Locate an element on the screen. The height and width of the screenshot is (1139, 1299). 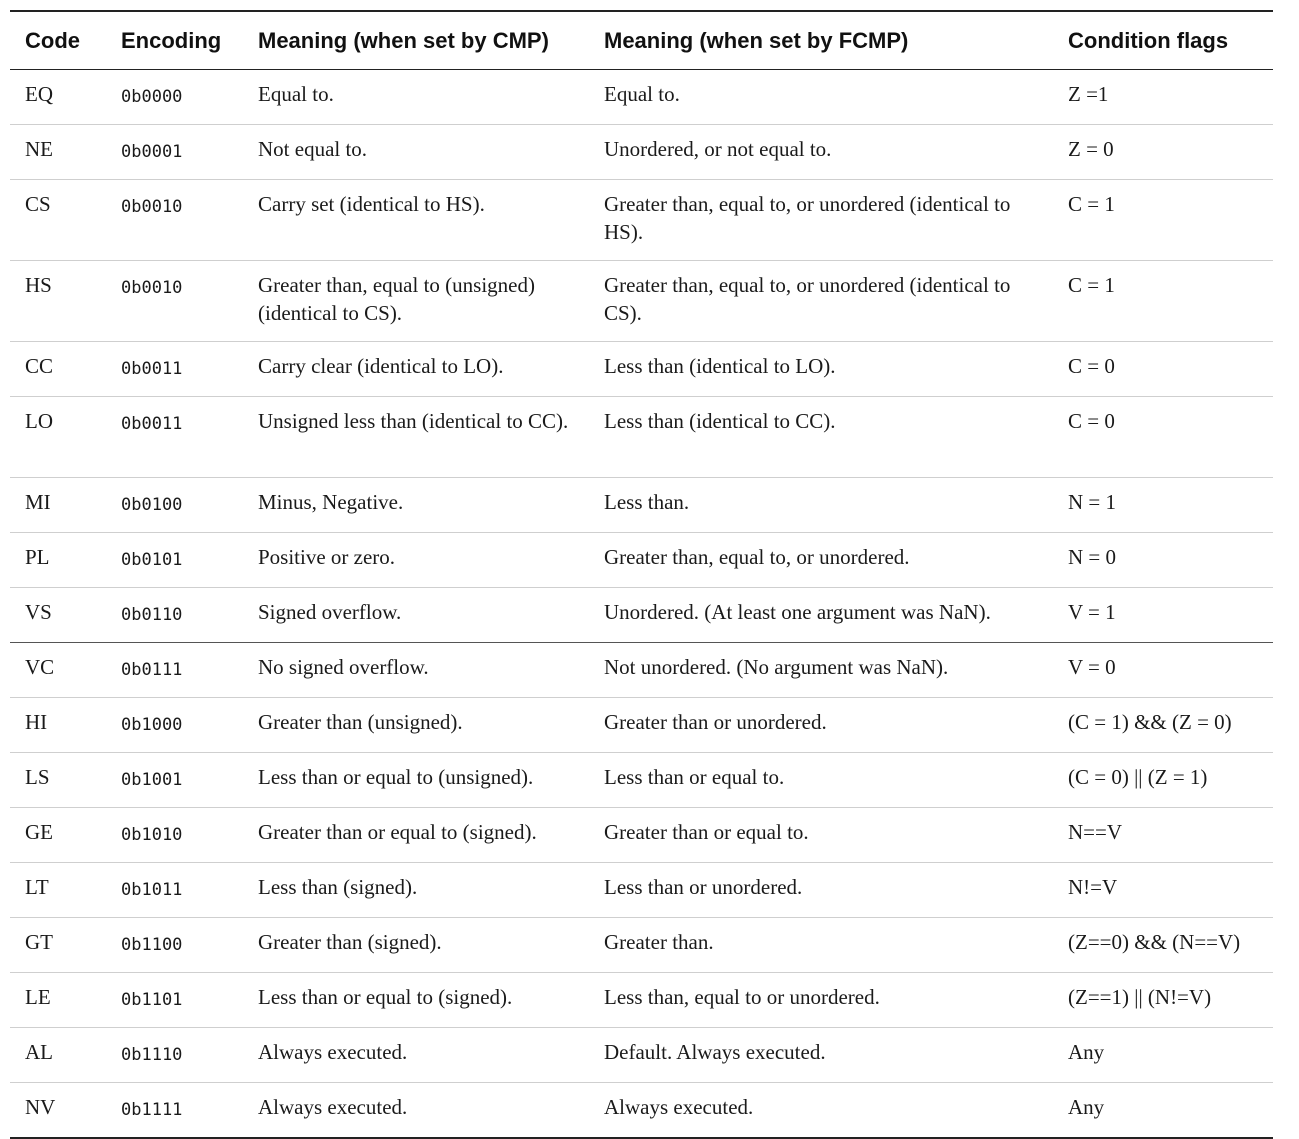
cell-encoding: 0b0110 is located at coordinates (174, 615).